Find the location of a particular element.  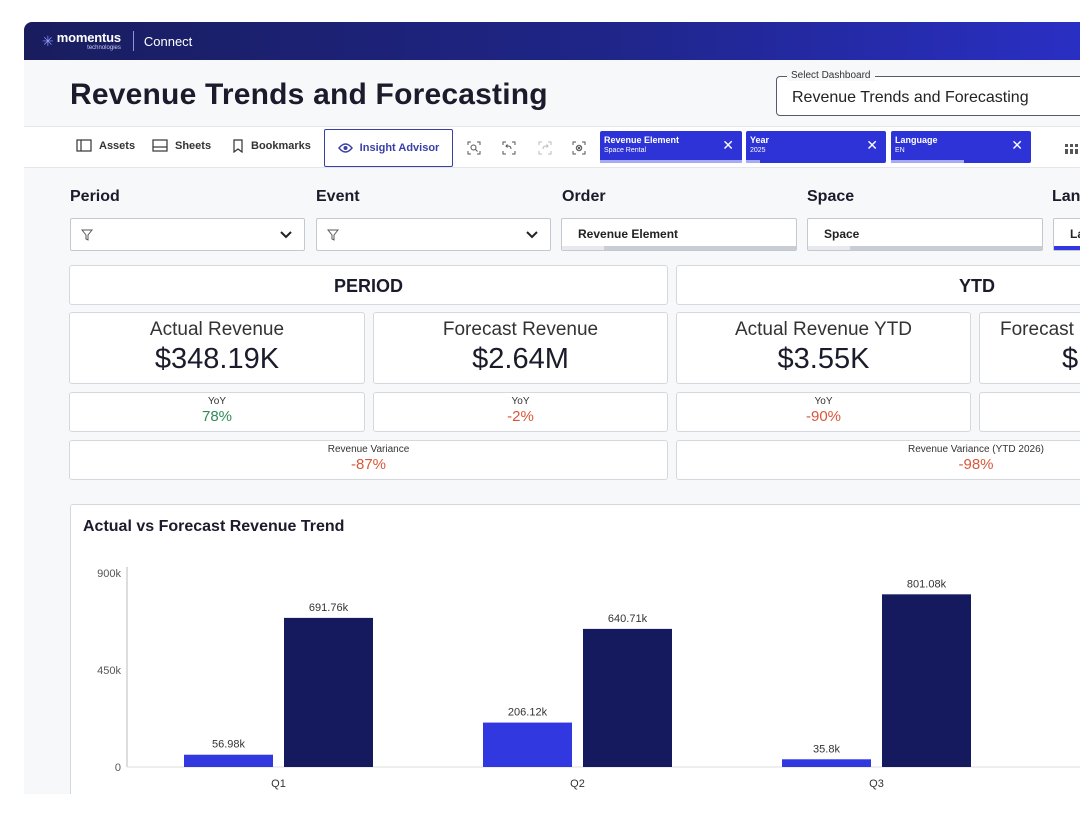

assets-button: Assets is located at coordinates (105, 145).